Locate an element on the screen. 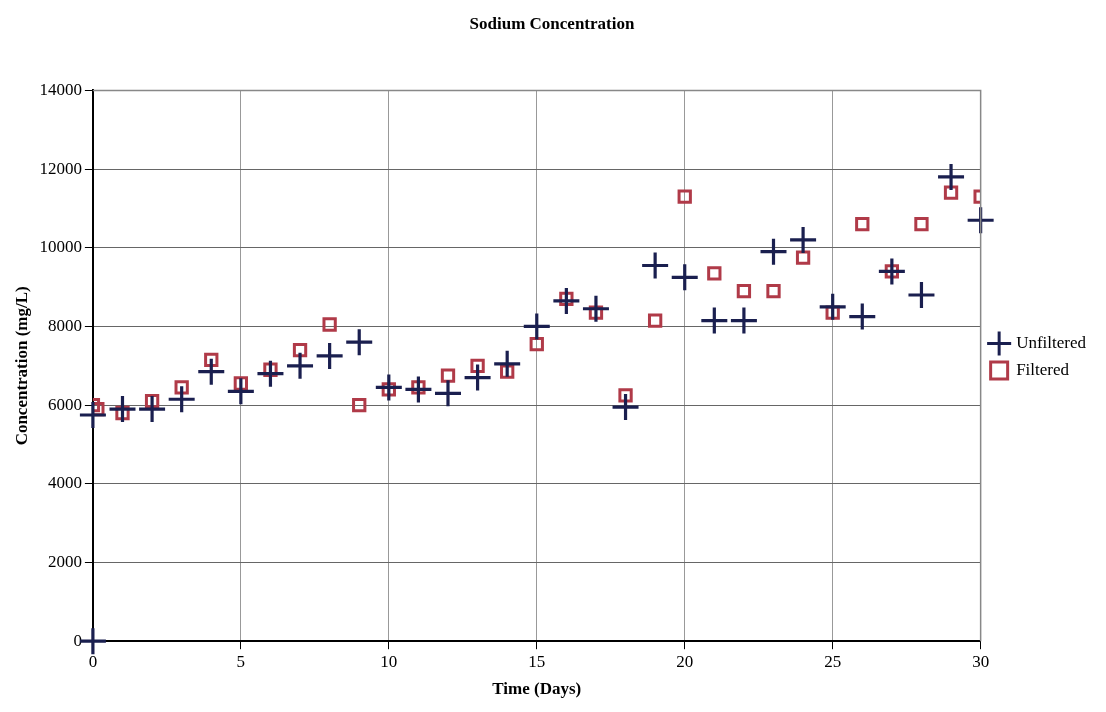 This screenshot has width=1106, height=712. legend-label: Unfiltered is located at coordinates (1051, 342).